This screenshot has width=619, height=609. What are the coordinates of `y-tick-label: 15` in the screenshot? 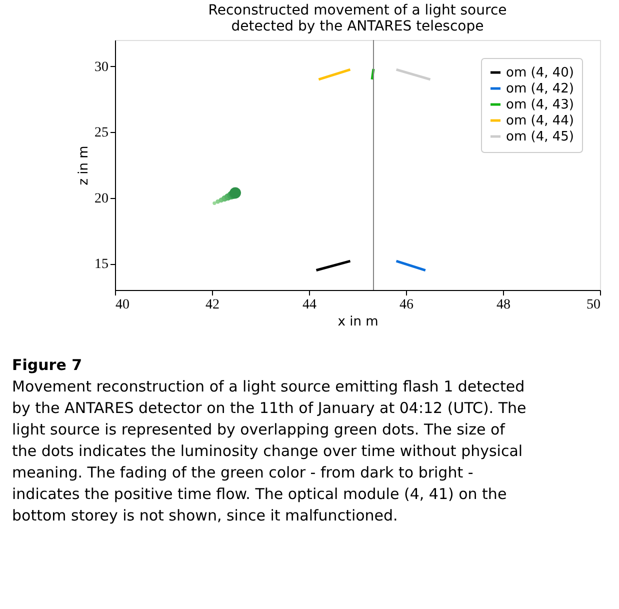 It's located at (101, 264).